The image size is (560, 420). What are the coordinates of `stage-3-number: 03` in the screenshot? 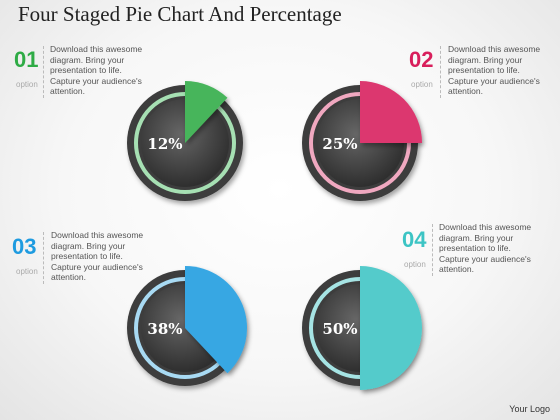 It's located at (24, 246).